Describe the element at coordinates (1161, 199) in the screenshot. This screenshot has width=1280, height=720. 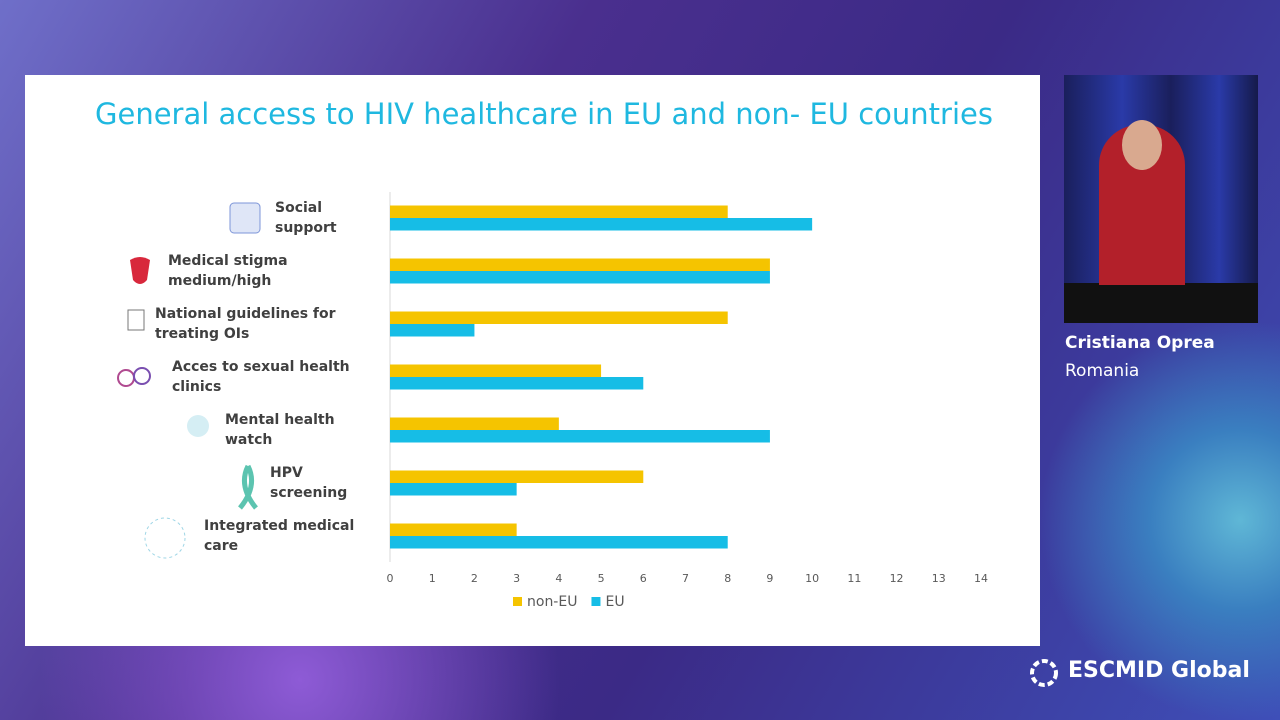
I see `speaker-video` at that location.